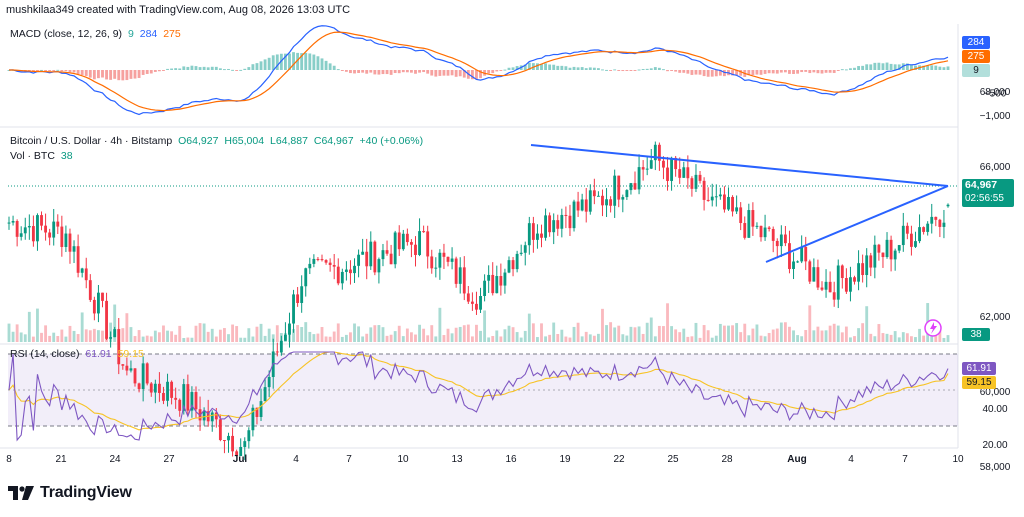 This screenshot has height=517, width=1024. I want to click on last-price-tag: 64,967 02:56:55, so click(988, 193).